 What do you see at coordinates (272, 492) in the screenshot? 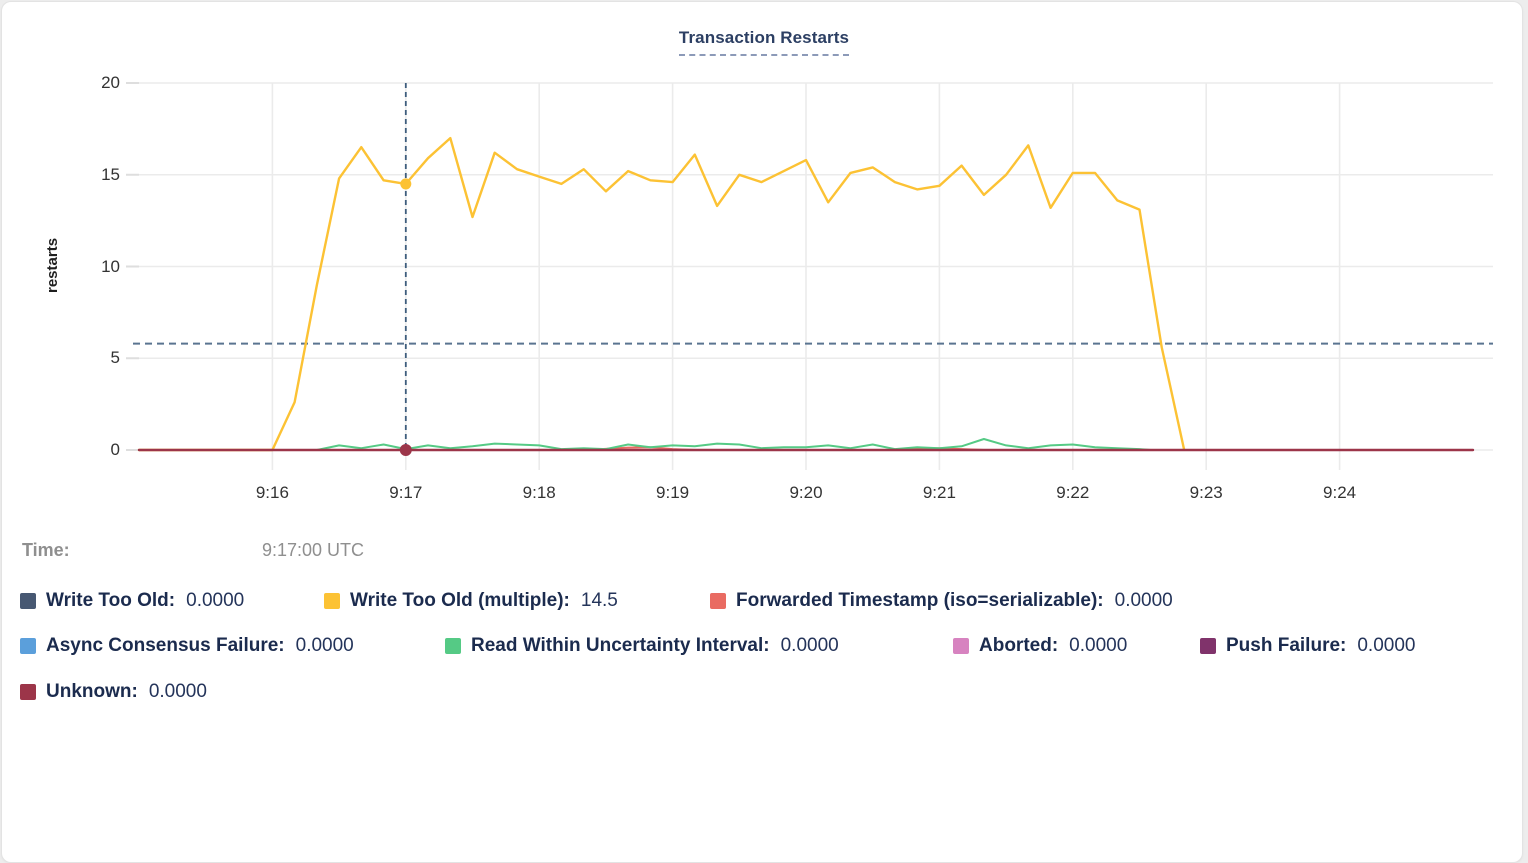
I see `x-tick-label: 9:16` at bounding box center [272, 492].